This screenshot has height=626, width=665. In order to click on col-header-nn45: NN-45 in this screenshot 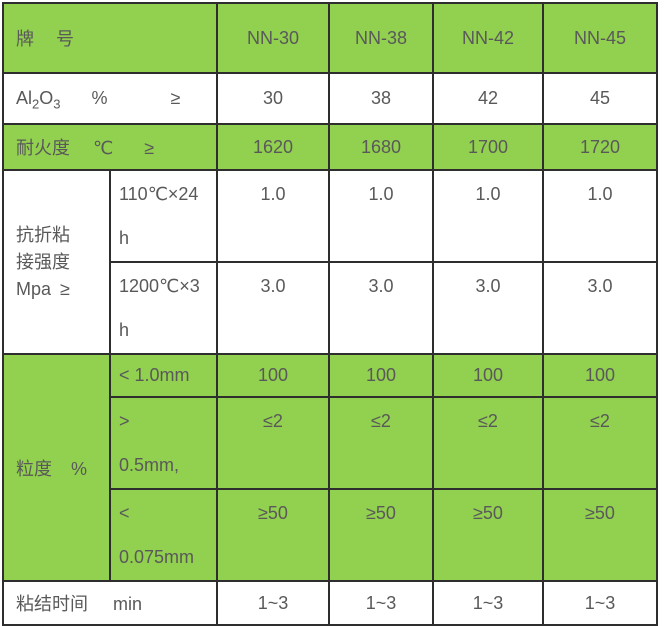, I will do `click(600, 38)`.